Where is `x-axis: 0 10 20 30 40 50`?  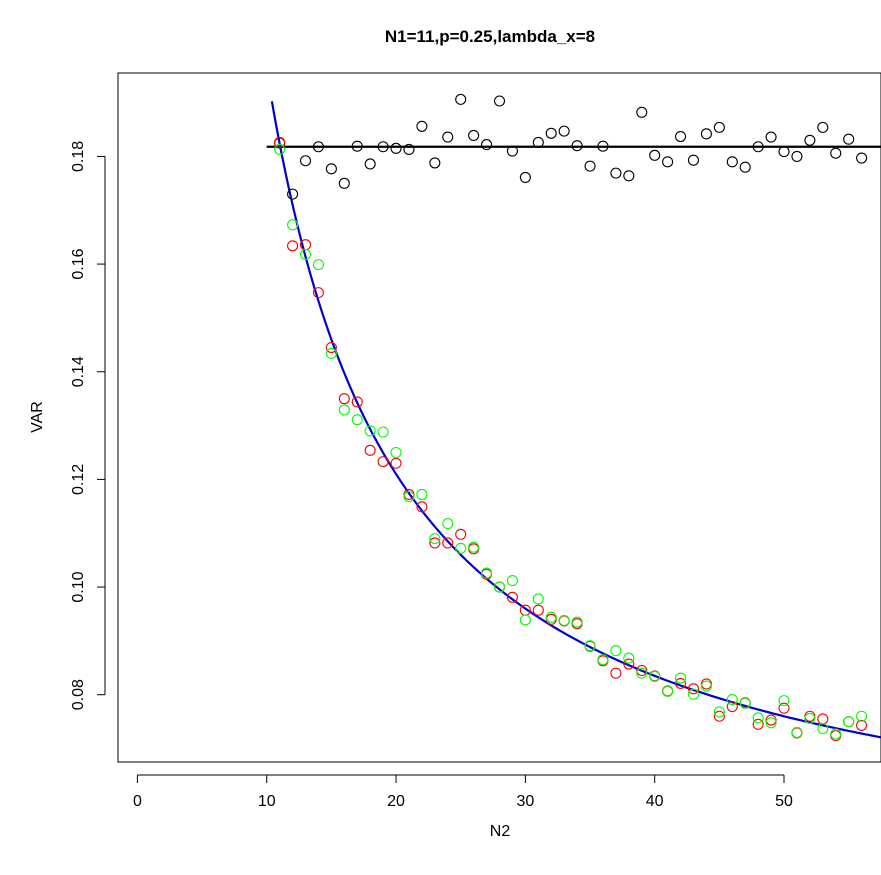 x-axis: 0 10 20 30 40 50 is located at coordinates (463, 792).